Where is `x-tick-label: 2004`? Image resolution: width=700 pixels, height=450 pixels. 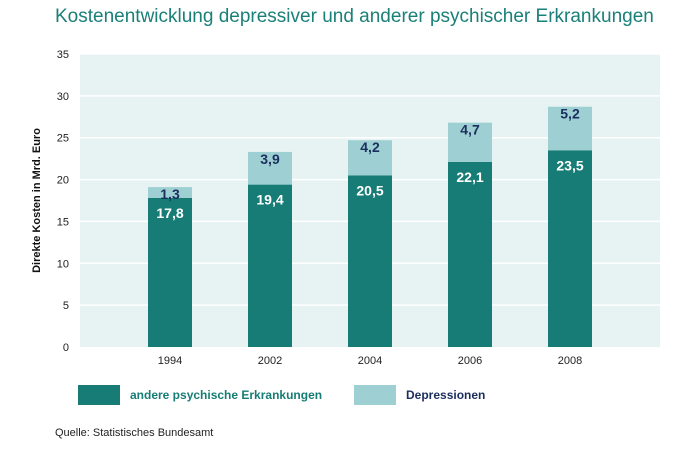
x-tick-label: 2004 is located at coordinates (370, 361).